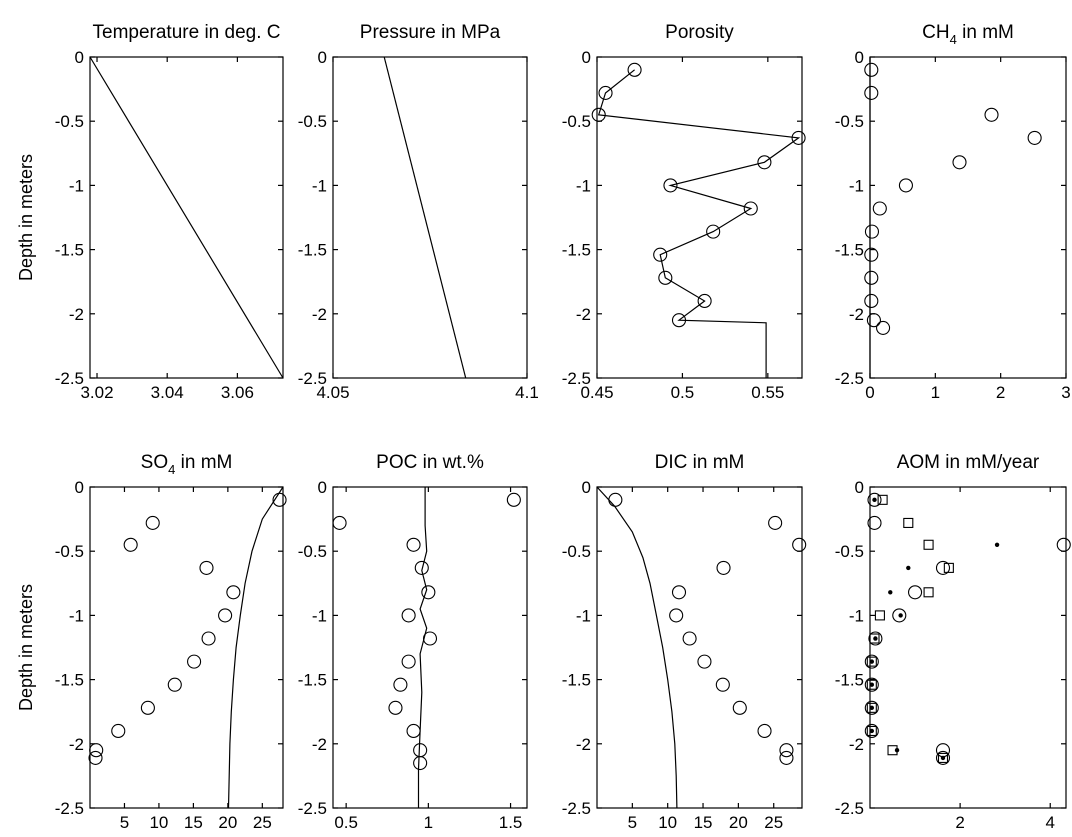 Image resolution: width=1072 pixels, height=837 pixels. I want to click on panel-title: CH4 in mM, so click(968, 34).